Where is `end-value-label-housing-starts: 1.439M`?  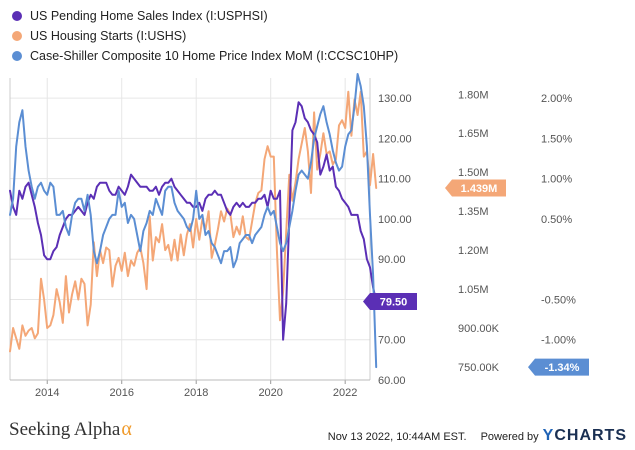 end-value-label-housing-starts: 1.439M is located at coordinates (475, 188).